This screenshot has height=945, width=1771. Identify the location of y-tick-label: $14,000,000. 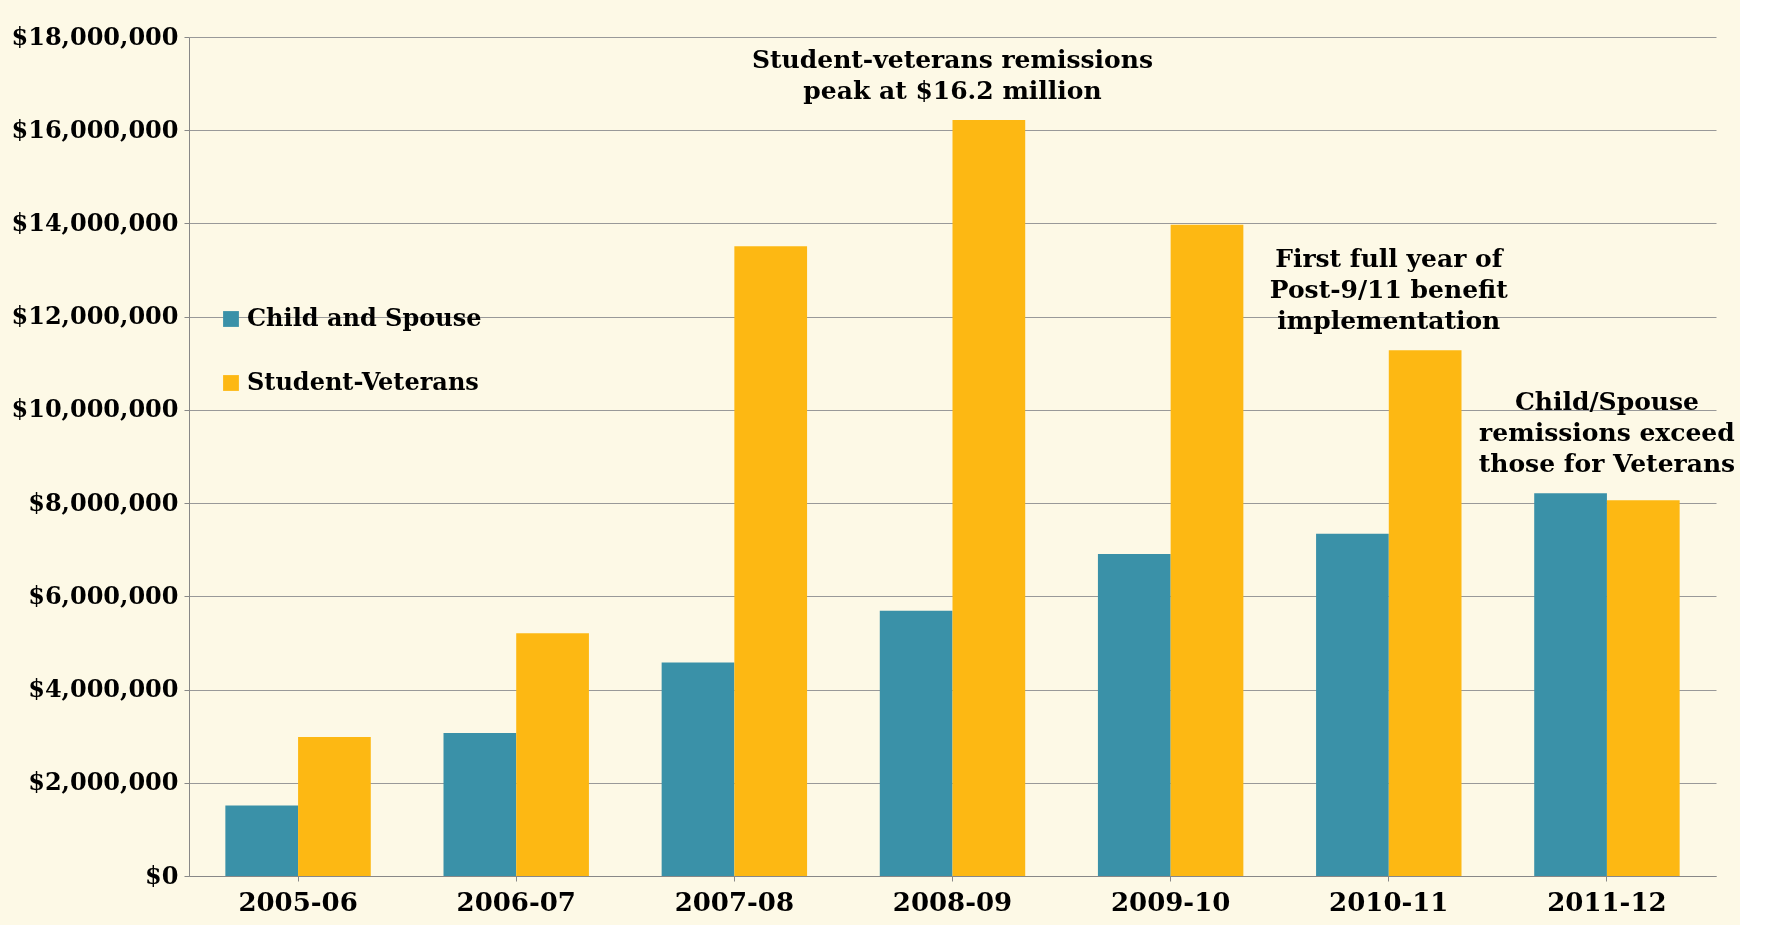
(95, 222).